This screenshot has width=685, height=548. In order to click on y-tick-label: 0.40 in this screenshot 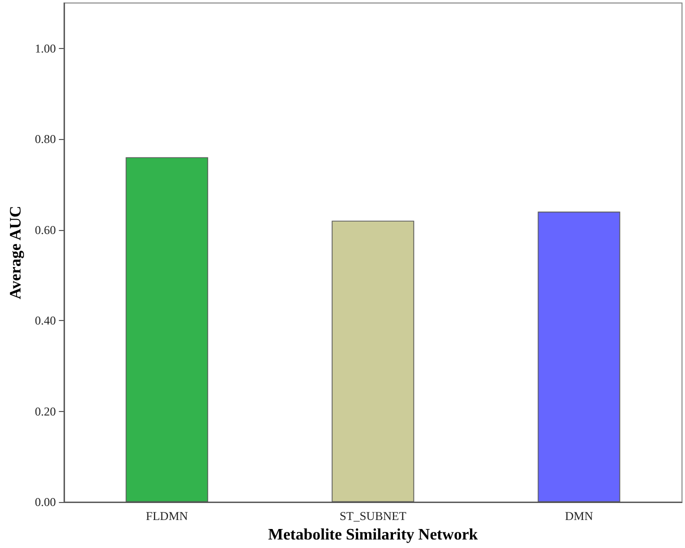, I will do `click(45, 321)`.